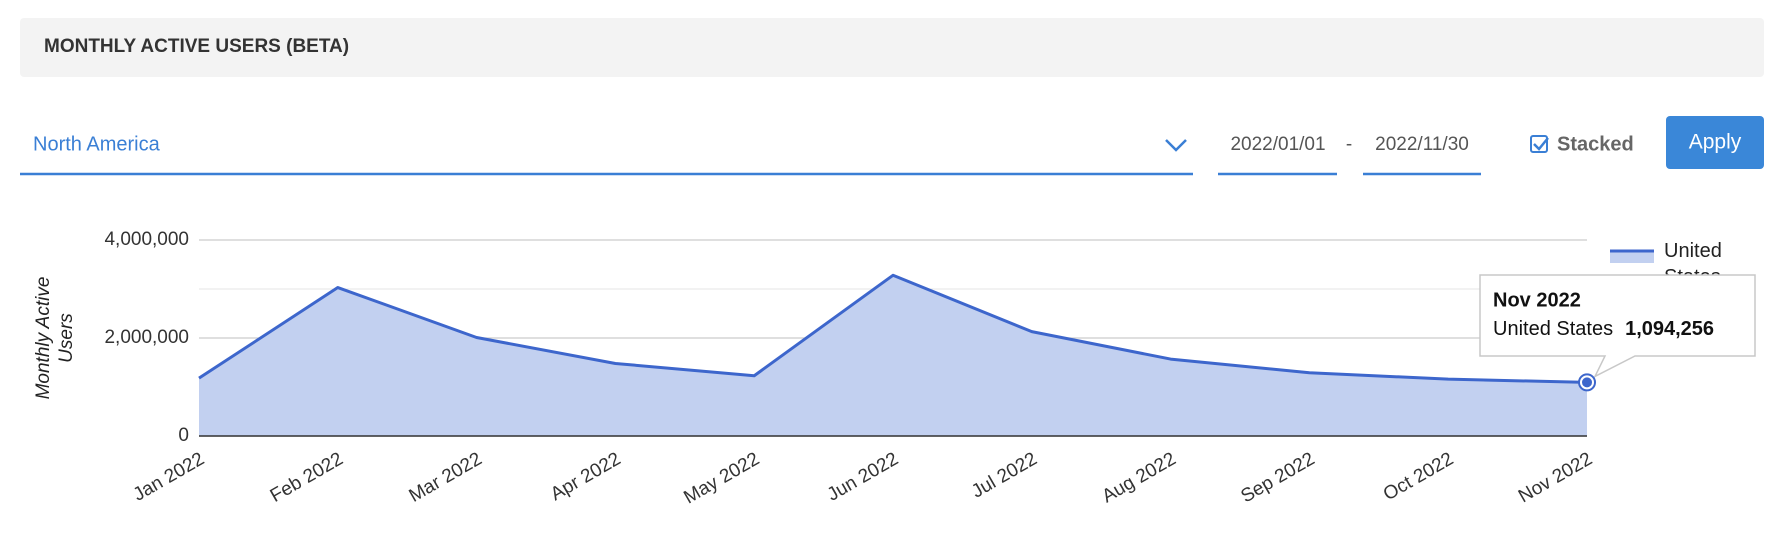 The image size is (1782, 556). Describe the element at coordinates (1632, 257) in the screenshot. I see `legend-swatch` at that location.